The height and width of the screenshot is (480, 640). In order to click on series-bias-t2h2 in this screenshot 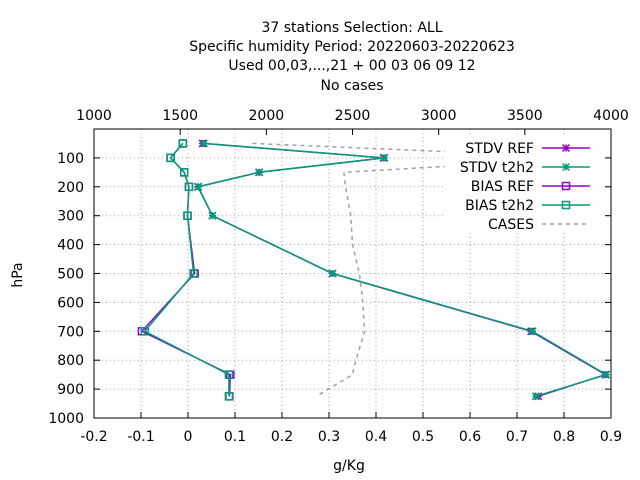, I will do `click(187, 270)`.